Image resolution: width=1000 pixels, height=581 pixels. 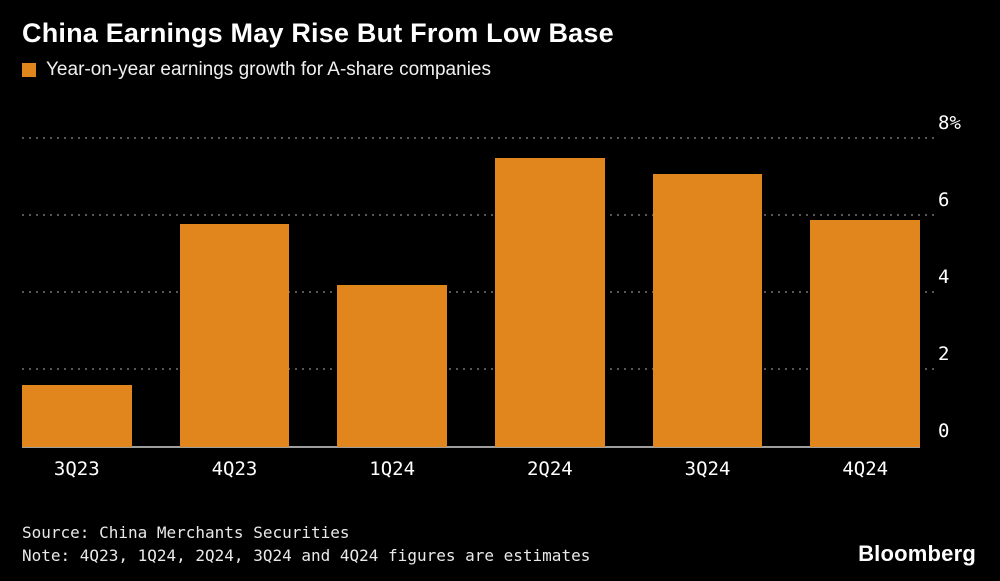 What do you see at coordinates (234, 469) in the screenshot?
I see `x-label-4Q23: 4Q23` at bounding box center [234, 469].